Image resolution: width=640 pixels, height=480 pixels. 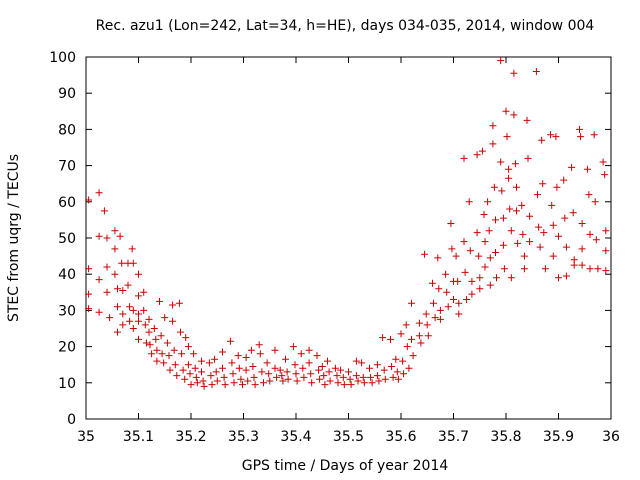 What do you see at coordinates (138, 437) in the screenshot?
I see `x-tick-label: 35.1` at bounding box center [138, 437].